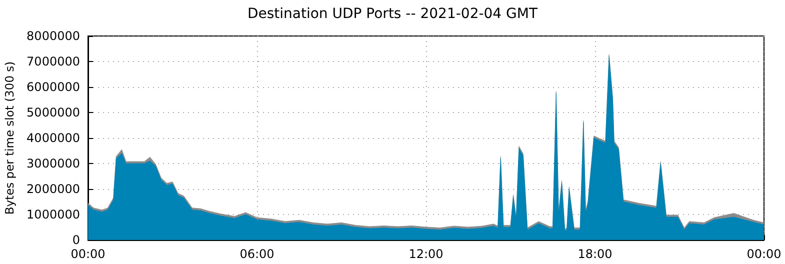  What do you see at coordinates (426, 254) in the screenshot?
I see `x-tick-label: 12:00` at bounding box center [426, 254].